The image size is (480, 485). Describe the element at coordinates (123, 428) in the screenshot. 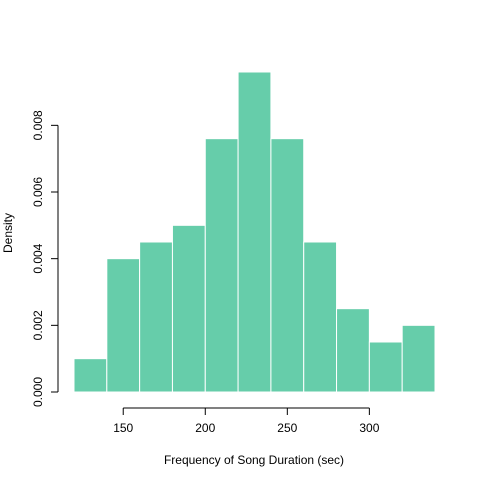

I see `x-tick-label: 150` at that location.